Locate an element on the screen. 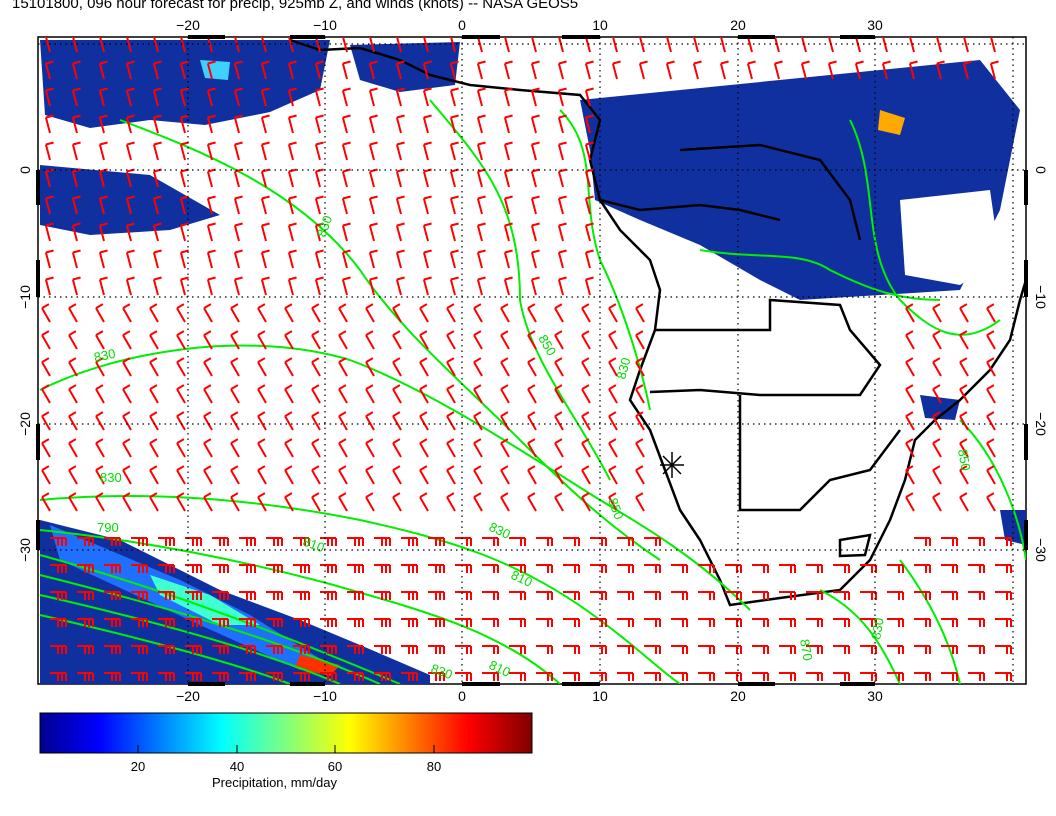 The image size is (1056, 816). precip-colorbar is located at coordinates (286, 733).